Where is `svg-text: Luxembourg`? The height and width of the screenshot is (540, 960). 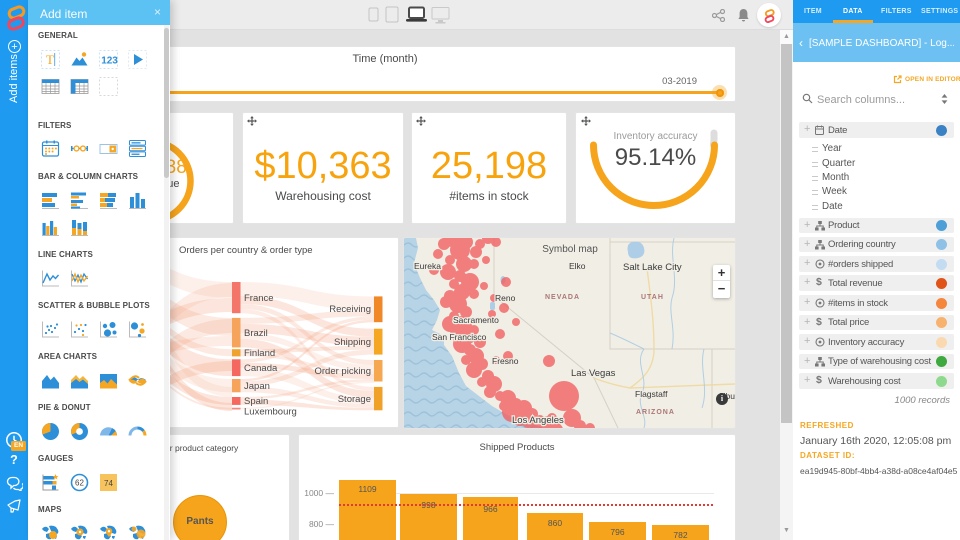
svg-text: Luxembourg is located at coordinates (270, 412).